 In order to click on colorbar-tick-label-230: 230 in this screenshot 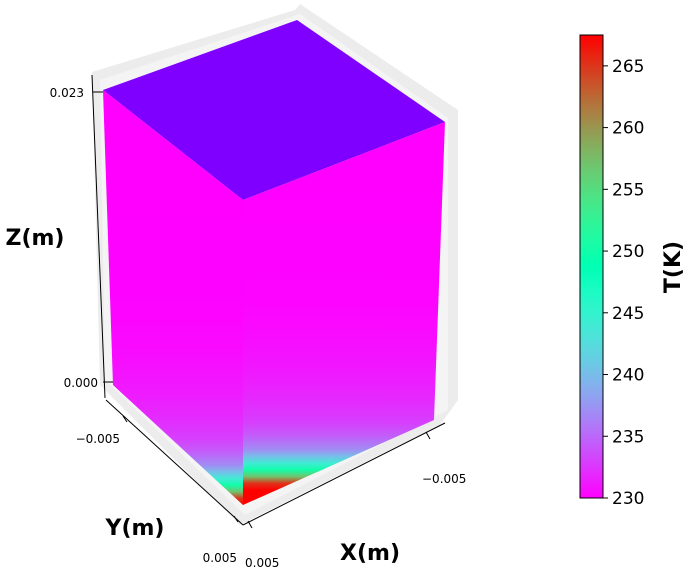, I will do `click(628, 499)`.